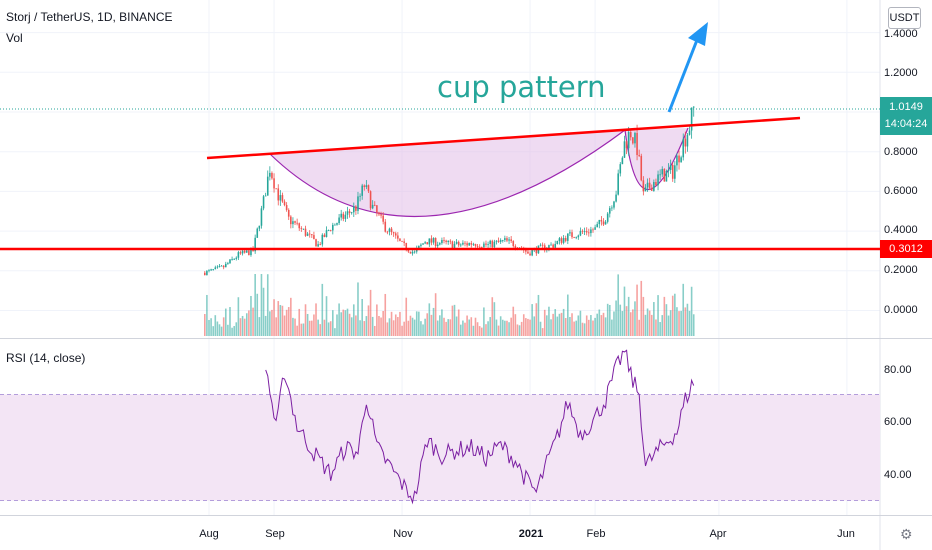  Describe the element at coordinates (906, 534) in the screenshot. I see `gear-icon: ⚙` at that location.